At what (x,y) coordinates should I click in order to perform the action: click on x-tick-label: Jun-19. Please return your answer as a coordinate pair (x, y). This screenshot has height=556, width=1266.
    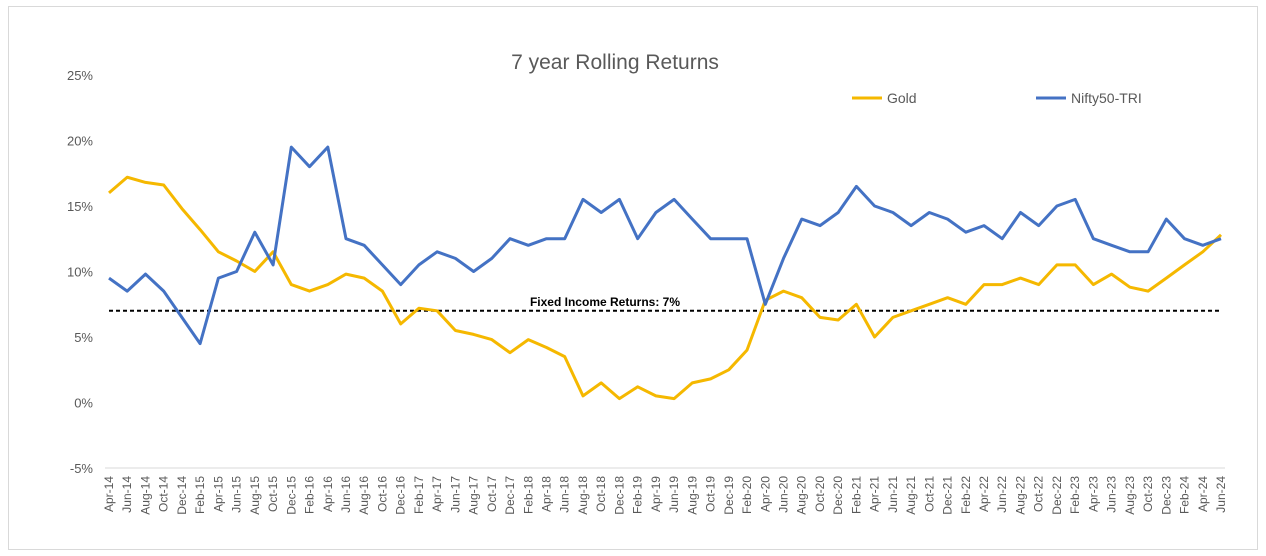
    Looking at the image, I should click on (674, 494).